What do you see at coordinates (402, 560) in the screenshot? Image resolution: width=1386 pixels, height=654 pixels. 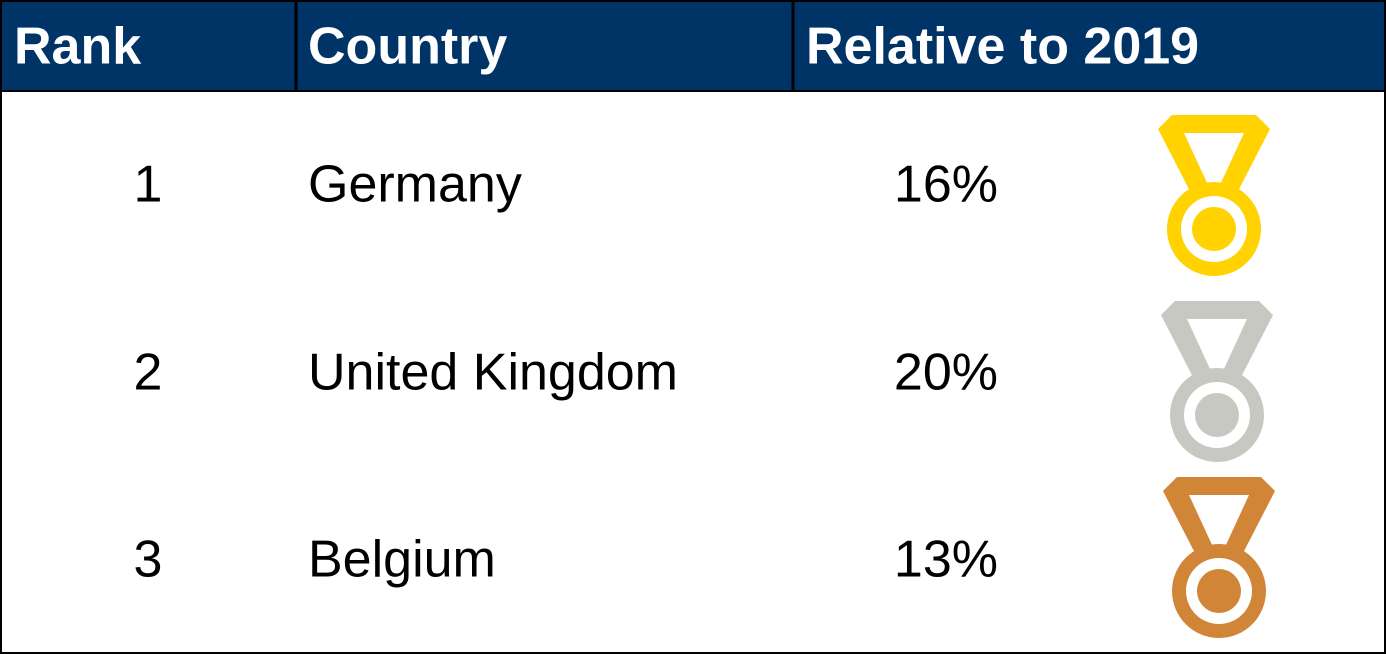 I see `country-cell: Belgium` at bounding box center [402, 560].